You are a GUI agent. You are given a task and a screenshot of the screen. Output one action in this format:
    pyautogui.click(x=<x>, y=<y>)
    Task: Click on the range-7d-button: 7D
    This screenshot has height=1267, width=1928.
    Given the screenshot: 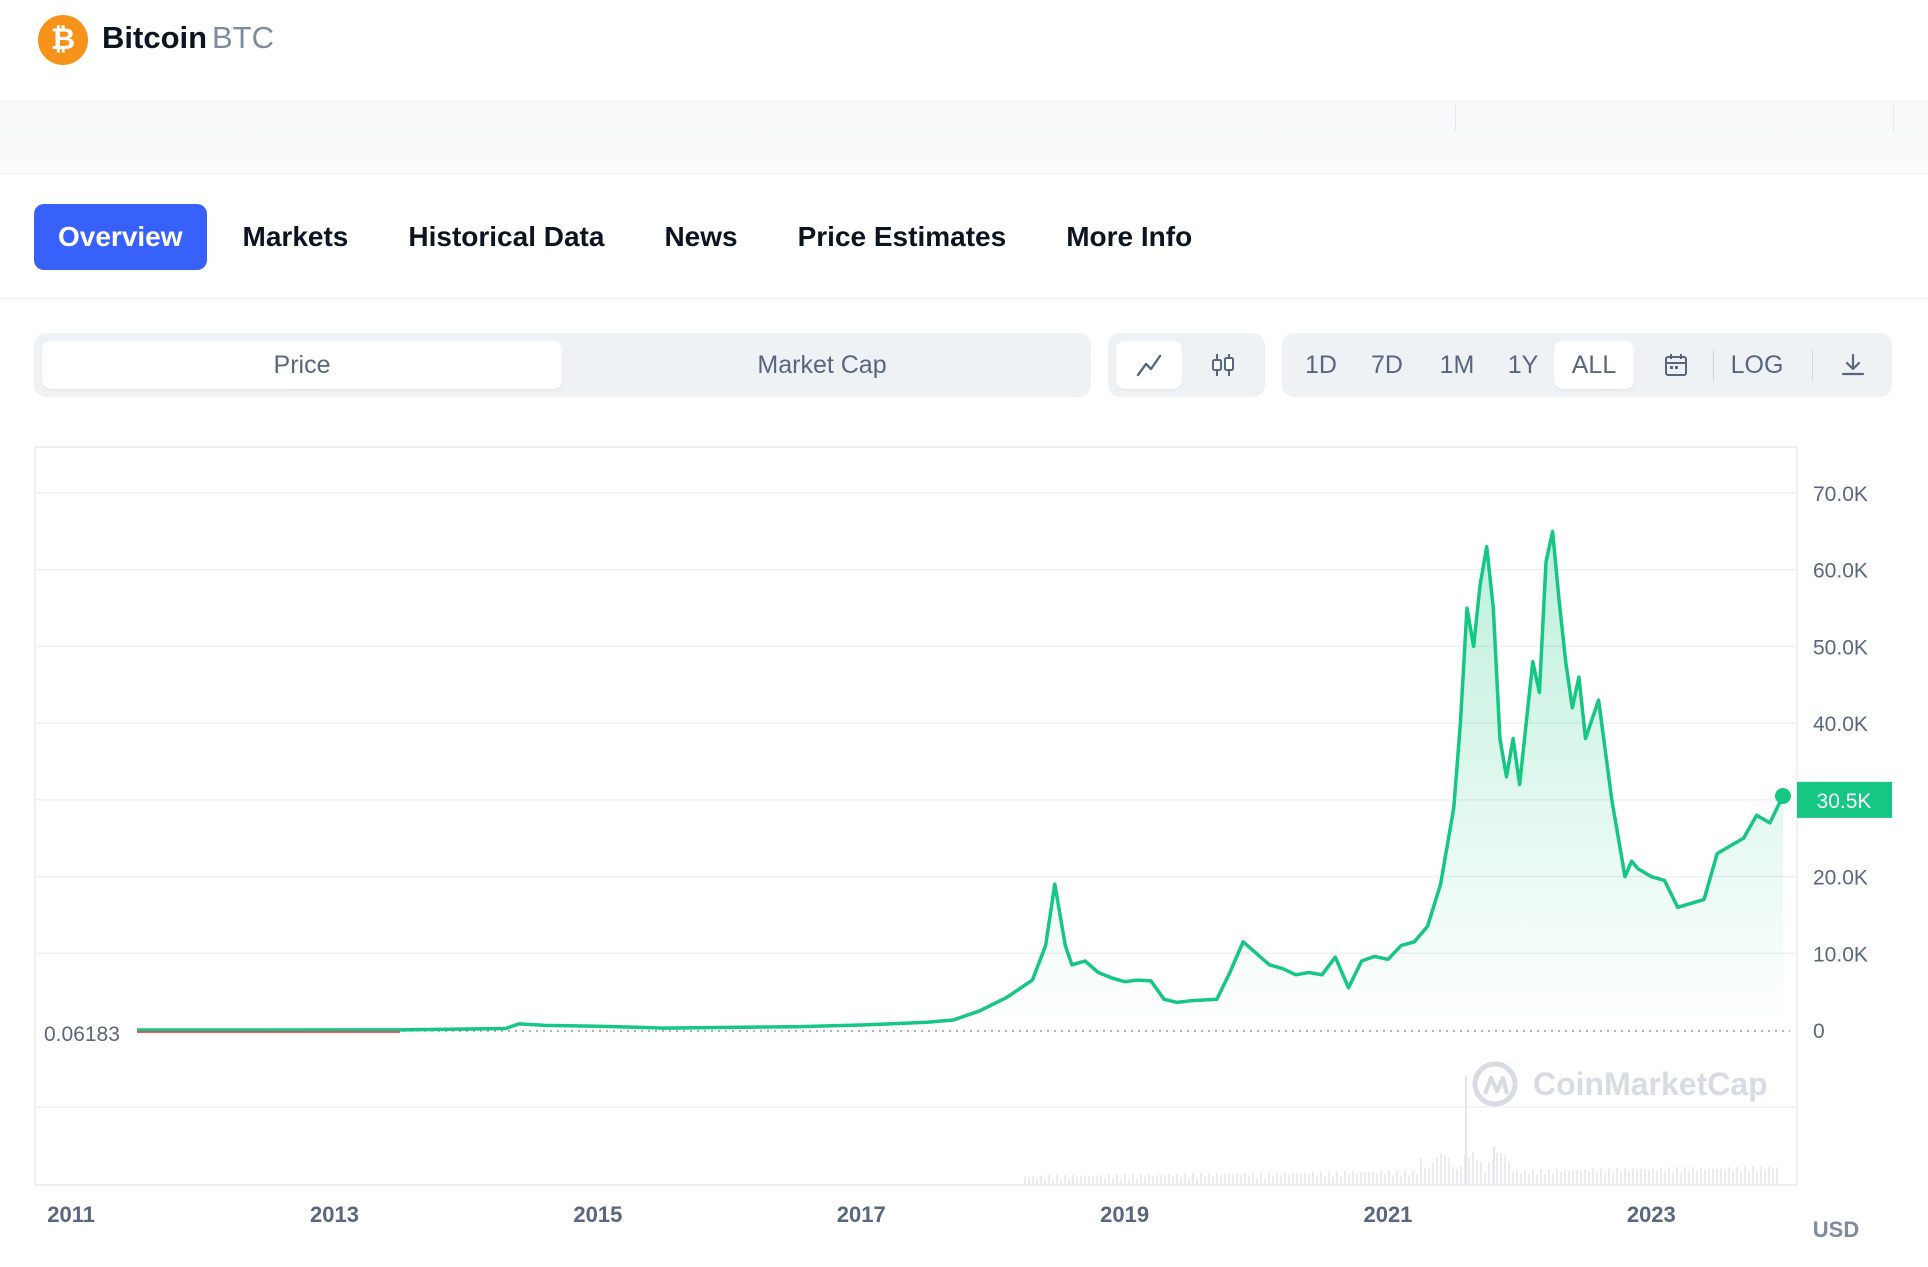 What is the action you would take?
    pyautogui.click(x=1387, y=364)
    